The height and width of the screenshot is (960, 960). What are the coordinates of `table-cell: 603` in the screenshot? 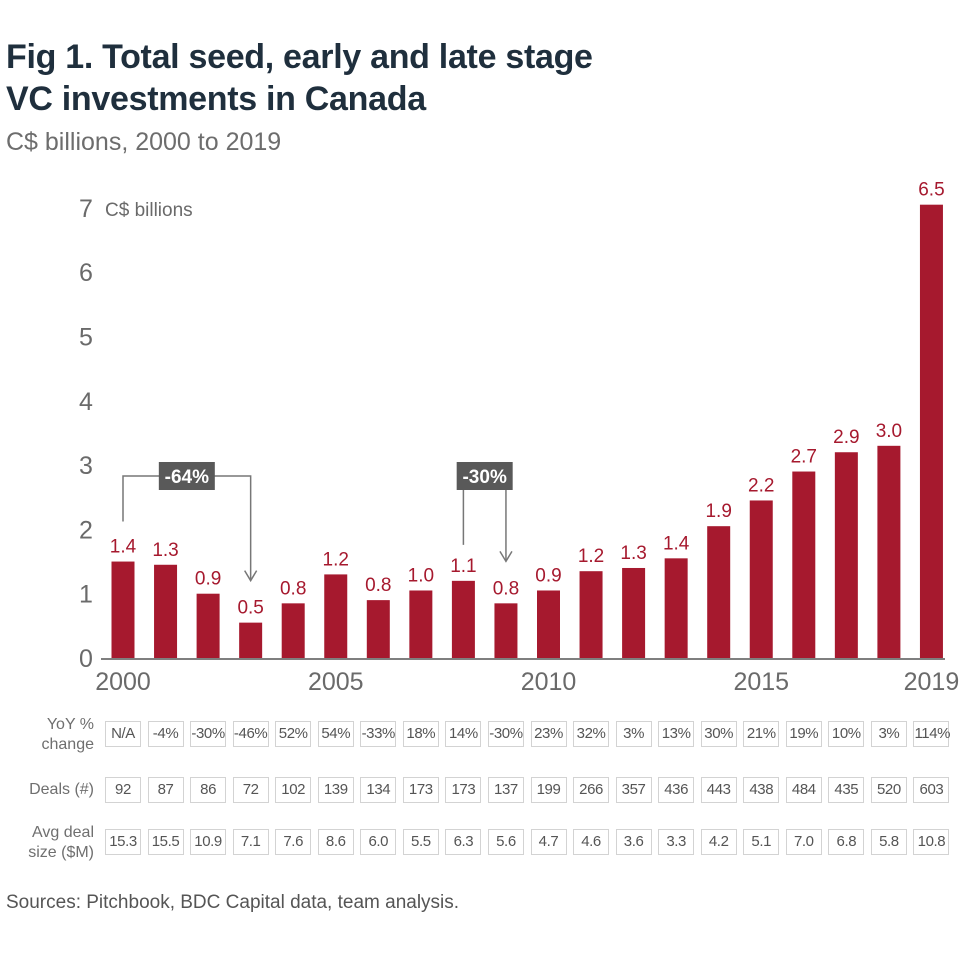 It's located at (931, 790).